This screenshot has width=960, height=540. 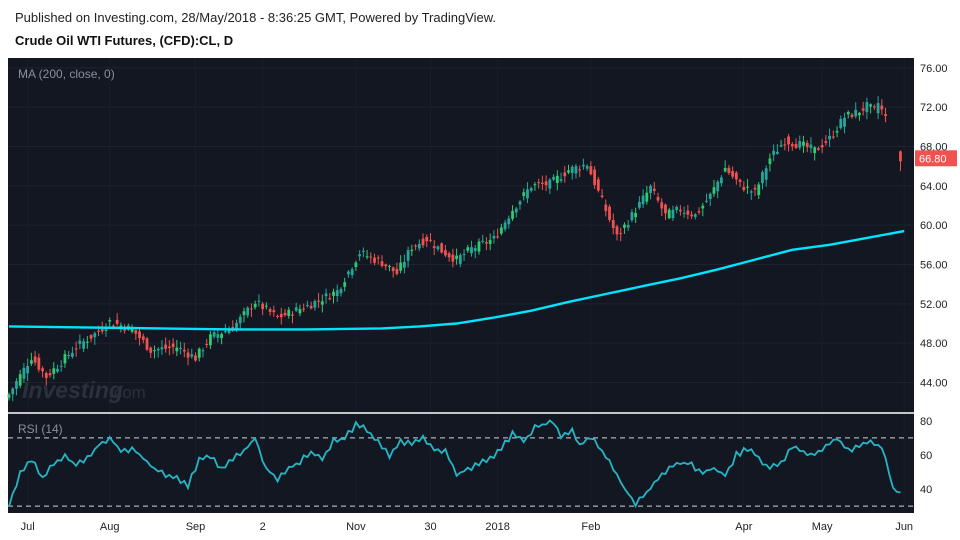 I want to click on time-tick-label: Jul, so click(x=28, y=527).